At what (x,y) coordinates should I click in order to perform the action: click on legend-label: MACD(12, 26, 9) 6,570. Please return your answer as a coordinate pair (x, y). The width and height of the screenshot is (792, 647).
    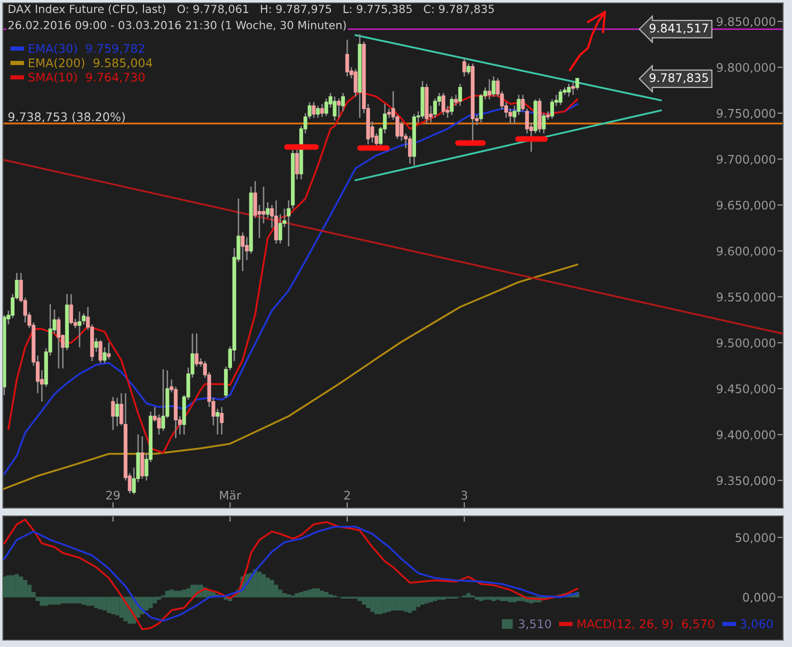
    Looking at the image, I should click on (646, 624).